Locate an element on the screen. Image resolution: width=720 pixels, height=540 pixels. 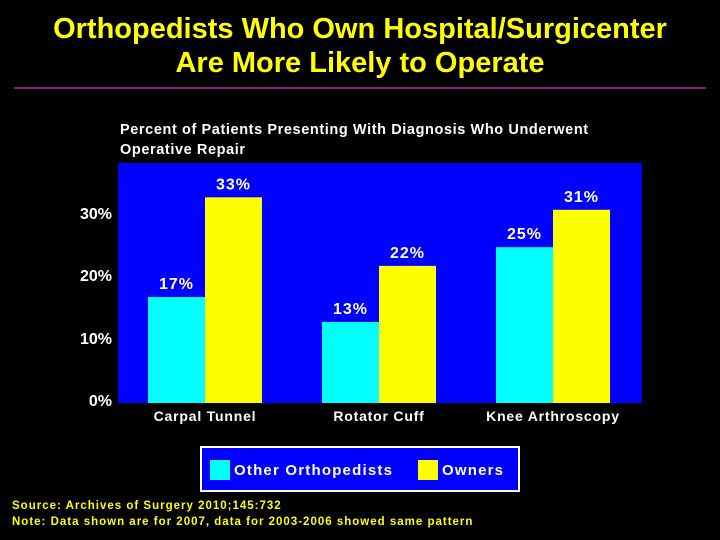
y-tick-label: 10% is located at coordinates (95, 339).